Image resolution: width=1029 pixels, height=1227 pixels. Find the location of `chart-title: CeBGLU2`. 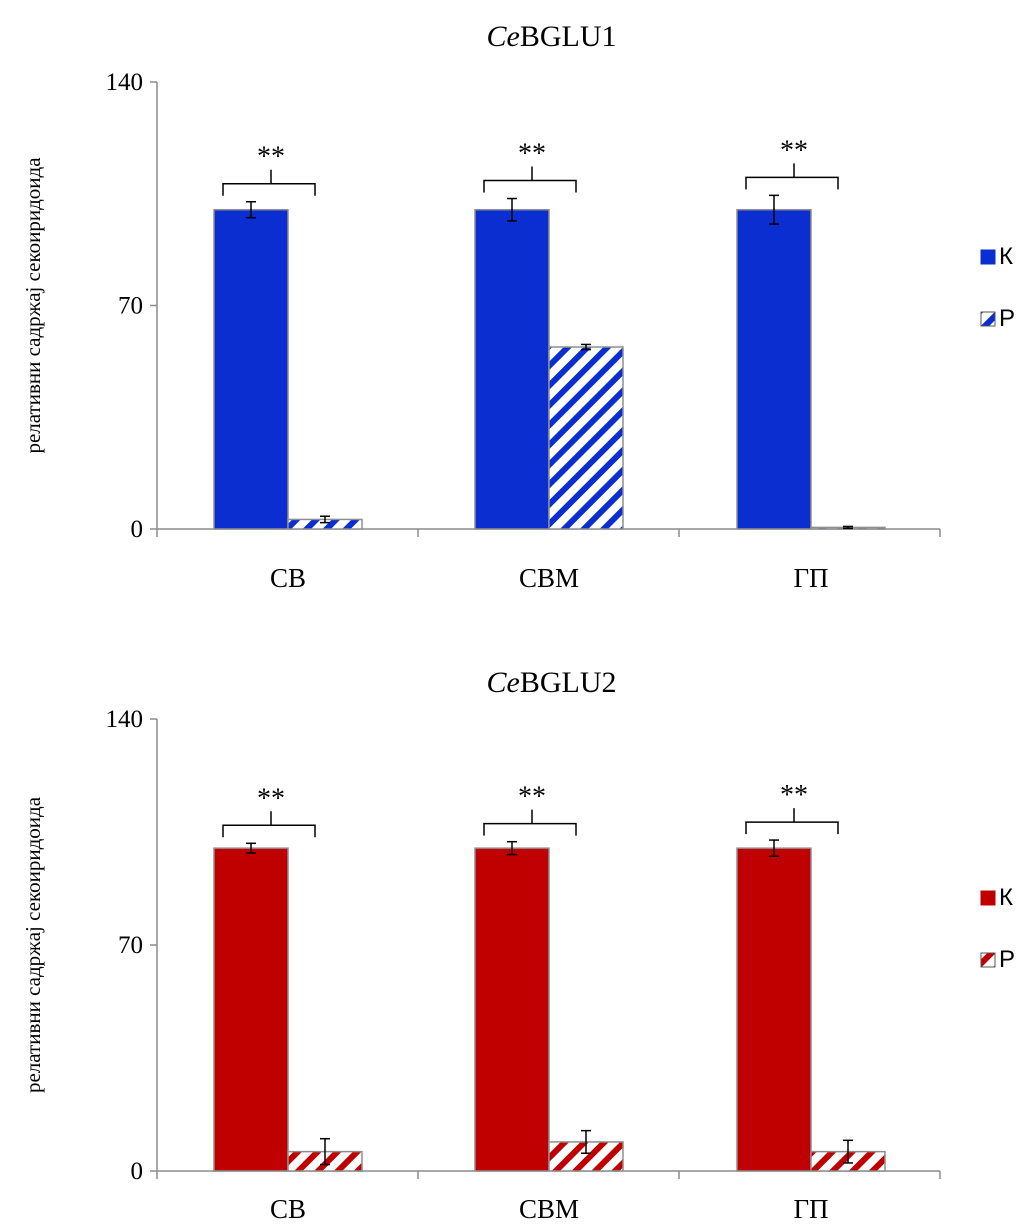

chart-title: CeBGLU2 is located at coordinates (552, 682).